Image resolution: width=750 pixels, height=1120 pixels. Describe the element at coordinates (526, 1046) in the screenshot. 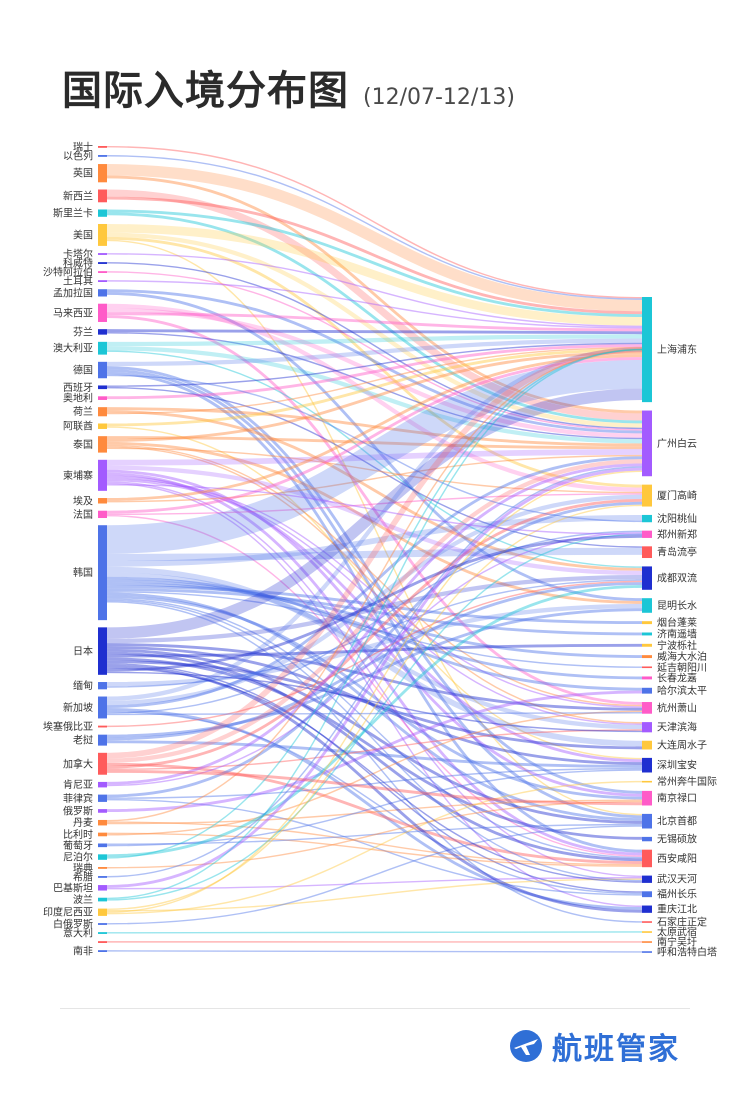

I see `plane-logo-icon` at that location.